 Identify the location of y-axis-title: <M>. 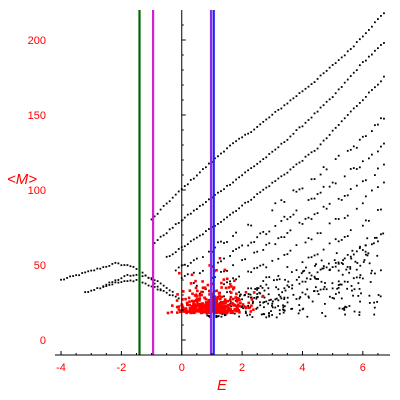
(22, 179).